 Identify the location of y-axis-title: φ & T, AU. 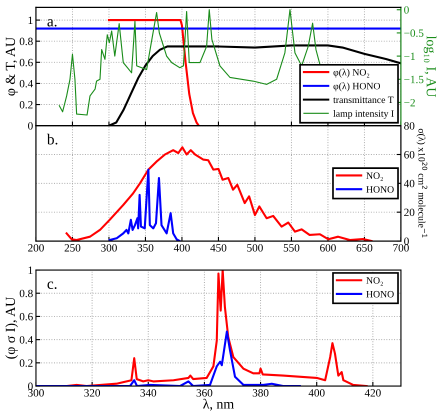
(12, 66).